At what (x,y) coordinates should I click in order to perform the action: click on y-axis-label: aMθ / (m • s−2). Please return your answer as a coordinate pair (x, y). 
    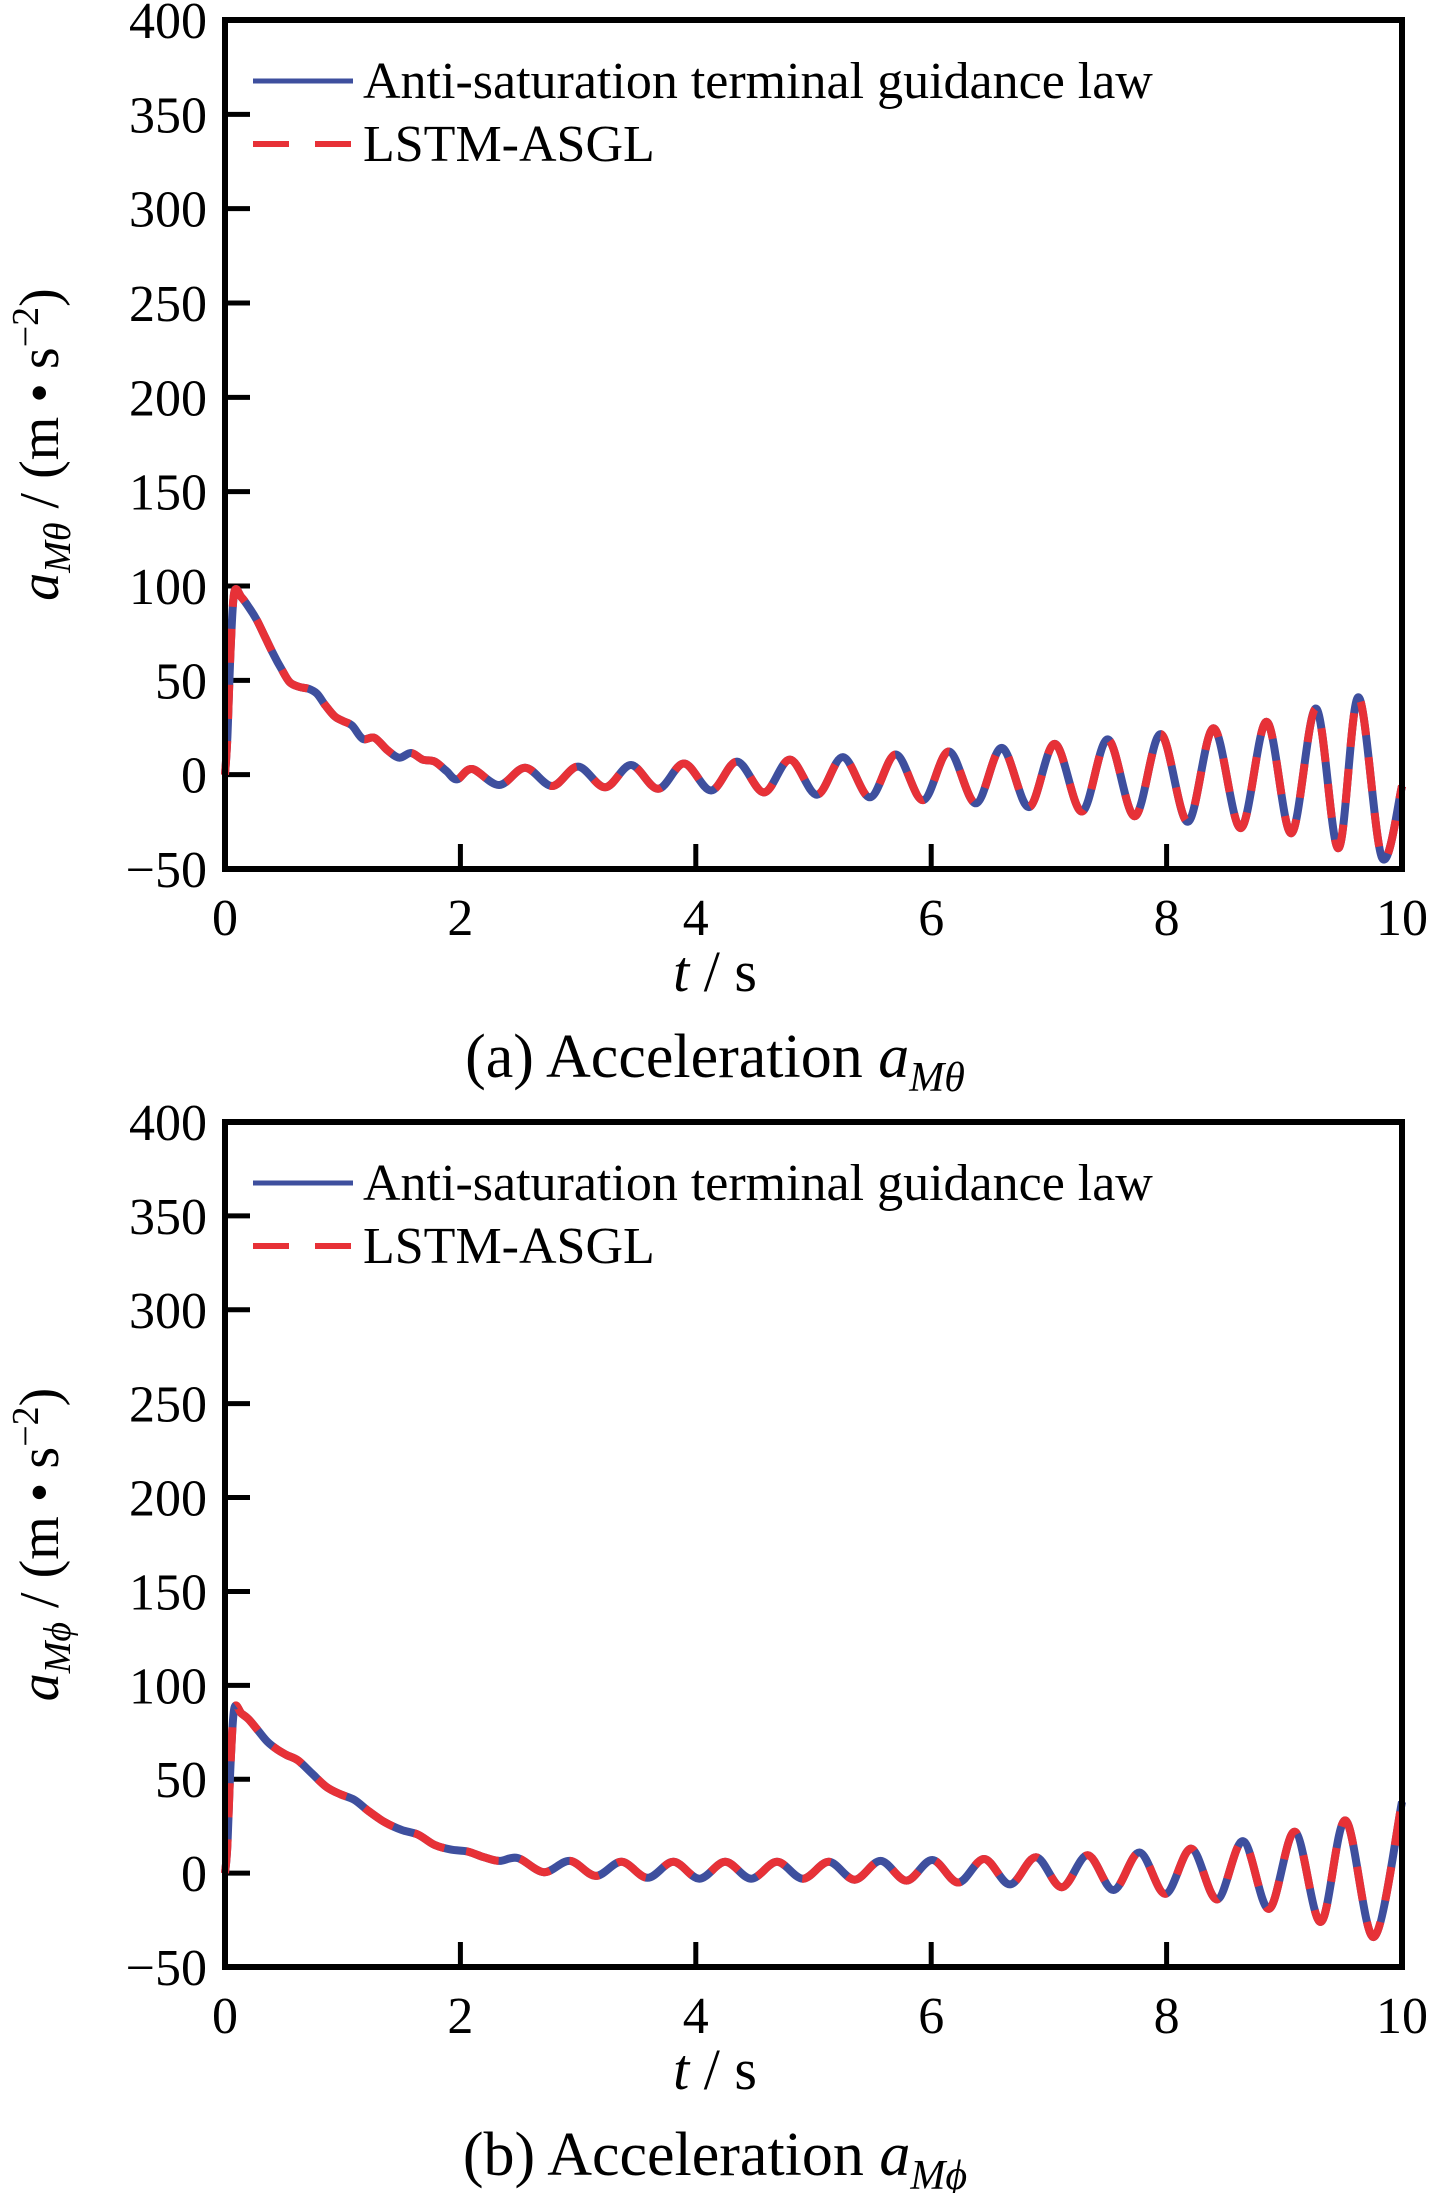
    Looking at the image, I should click on (42, 444).